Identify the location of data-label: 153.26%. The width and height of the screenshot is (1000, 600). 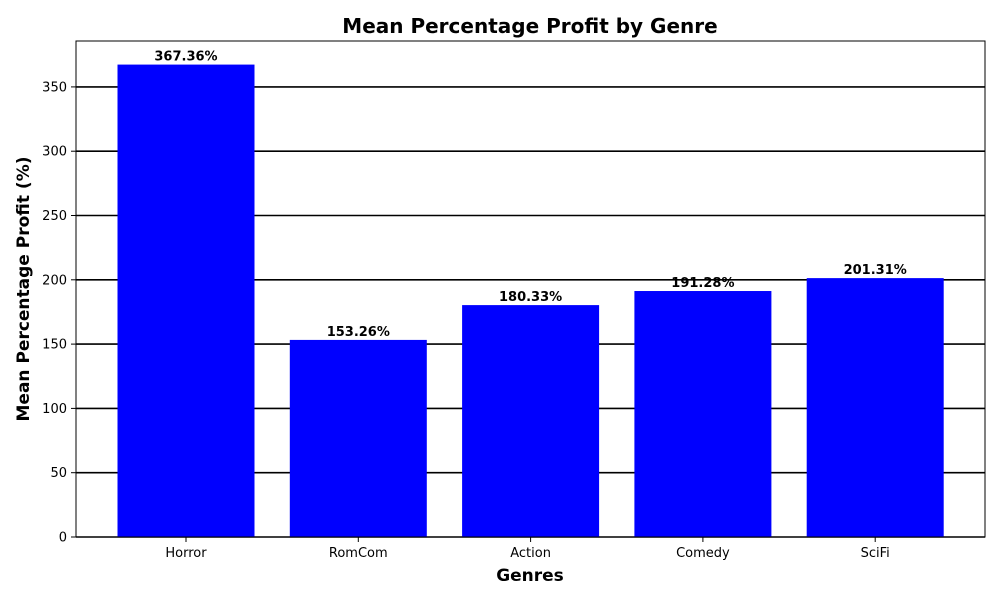
(358, 332).